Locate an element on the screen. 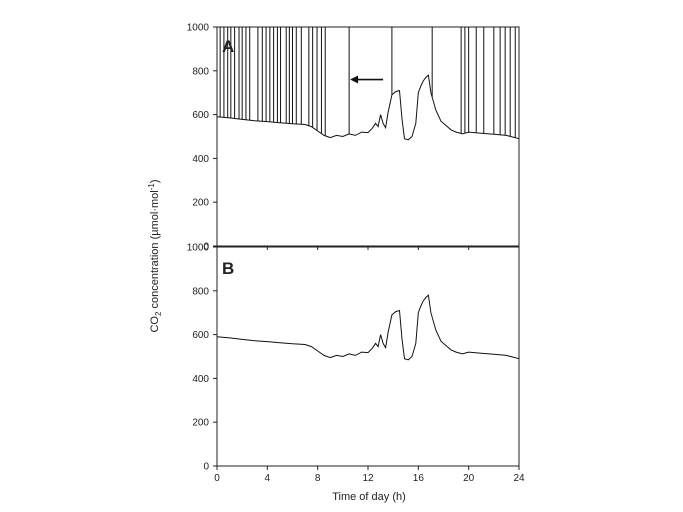 Image resolution: width=683 pixels, height=512 pixels. panel-a-y-tick-label: 200 is located at coordinates (200, 203).